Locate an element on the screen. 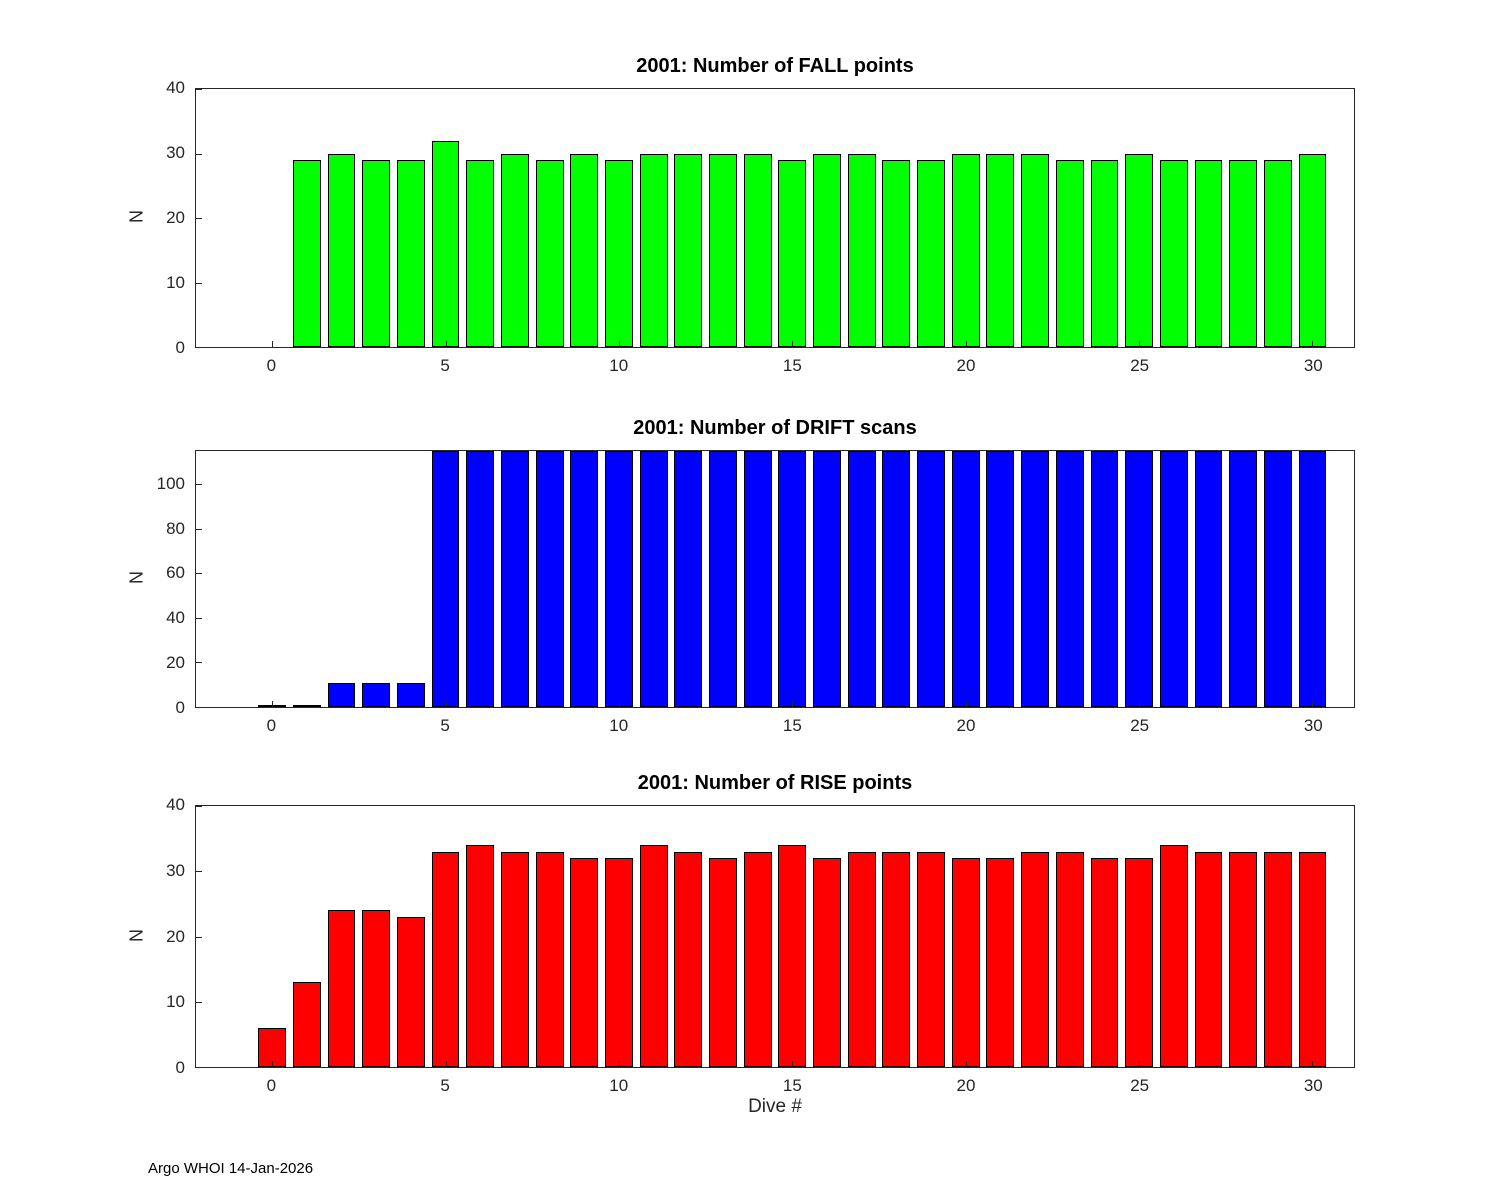 The width and height of the screenshot is (1500, 1200). y-tick-label: 100 is located at coordinates (170, 483).